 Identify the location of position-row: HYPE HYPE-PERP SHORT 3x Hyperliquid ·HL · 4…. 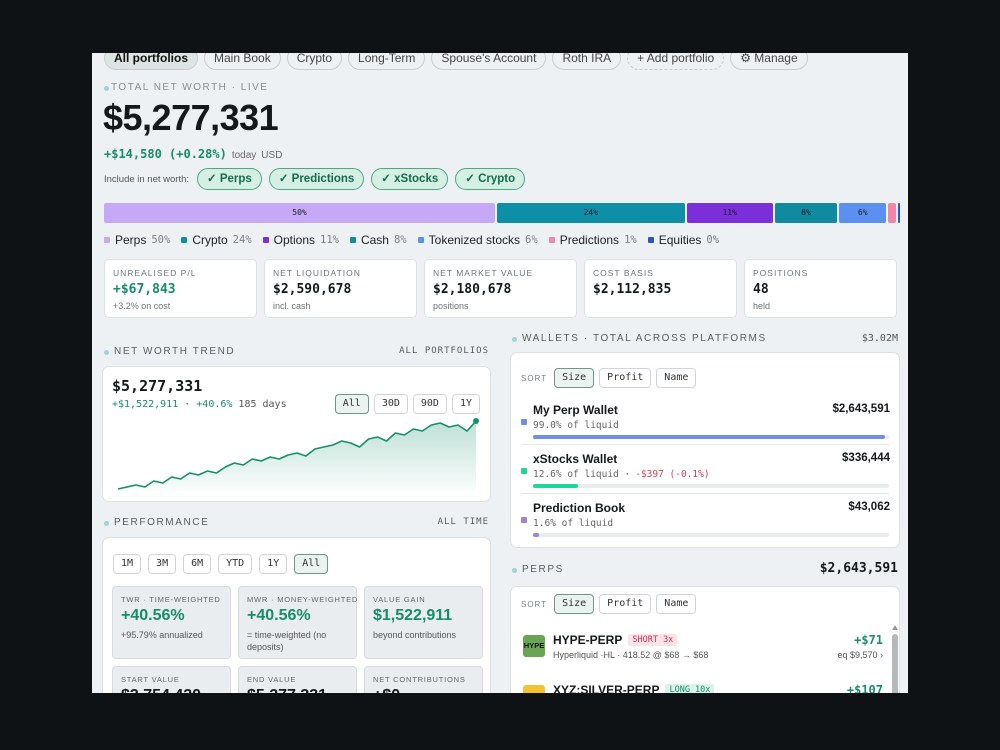
(701, 653).